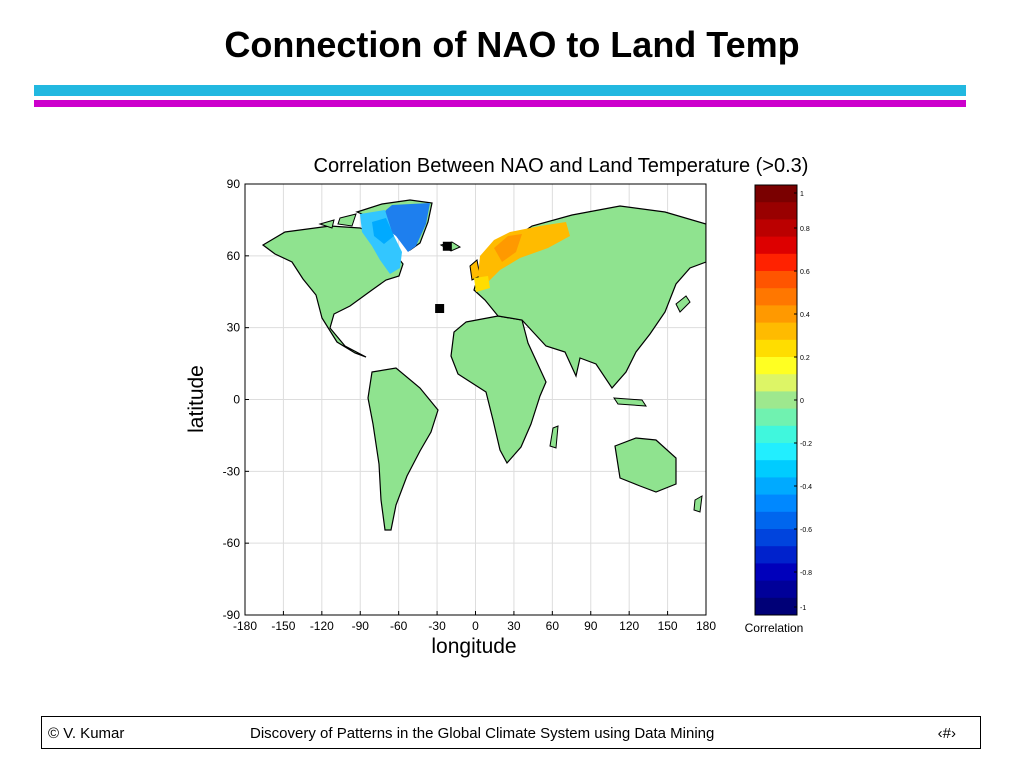 This screenshot has height=768, width=1024. I want to click on colorbar-tick-label: 0.6, so click(805, 272).